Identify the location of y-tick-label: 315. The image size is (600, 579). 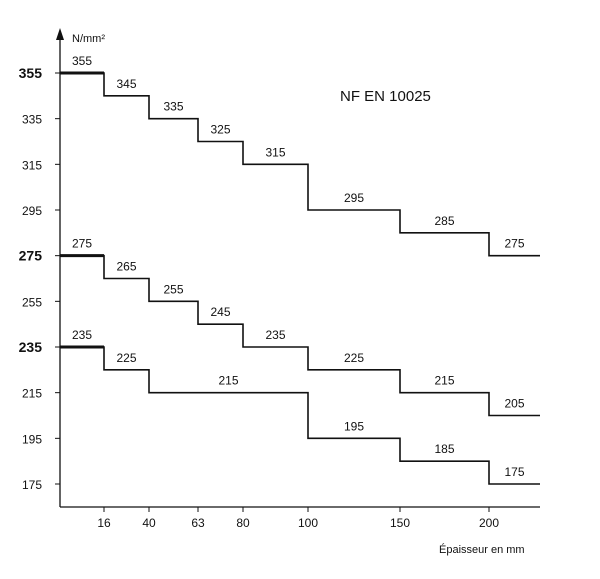
(32, 165).